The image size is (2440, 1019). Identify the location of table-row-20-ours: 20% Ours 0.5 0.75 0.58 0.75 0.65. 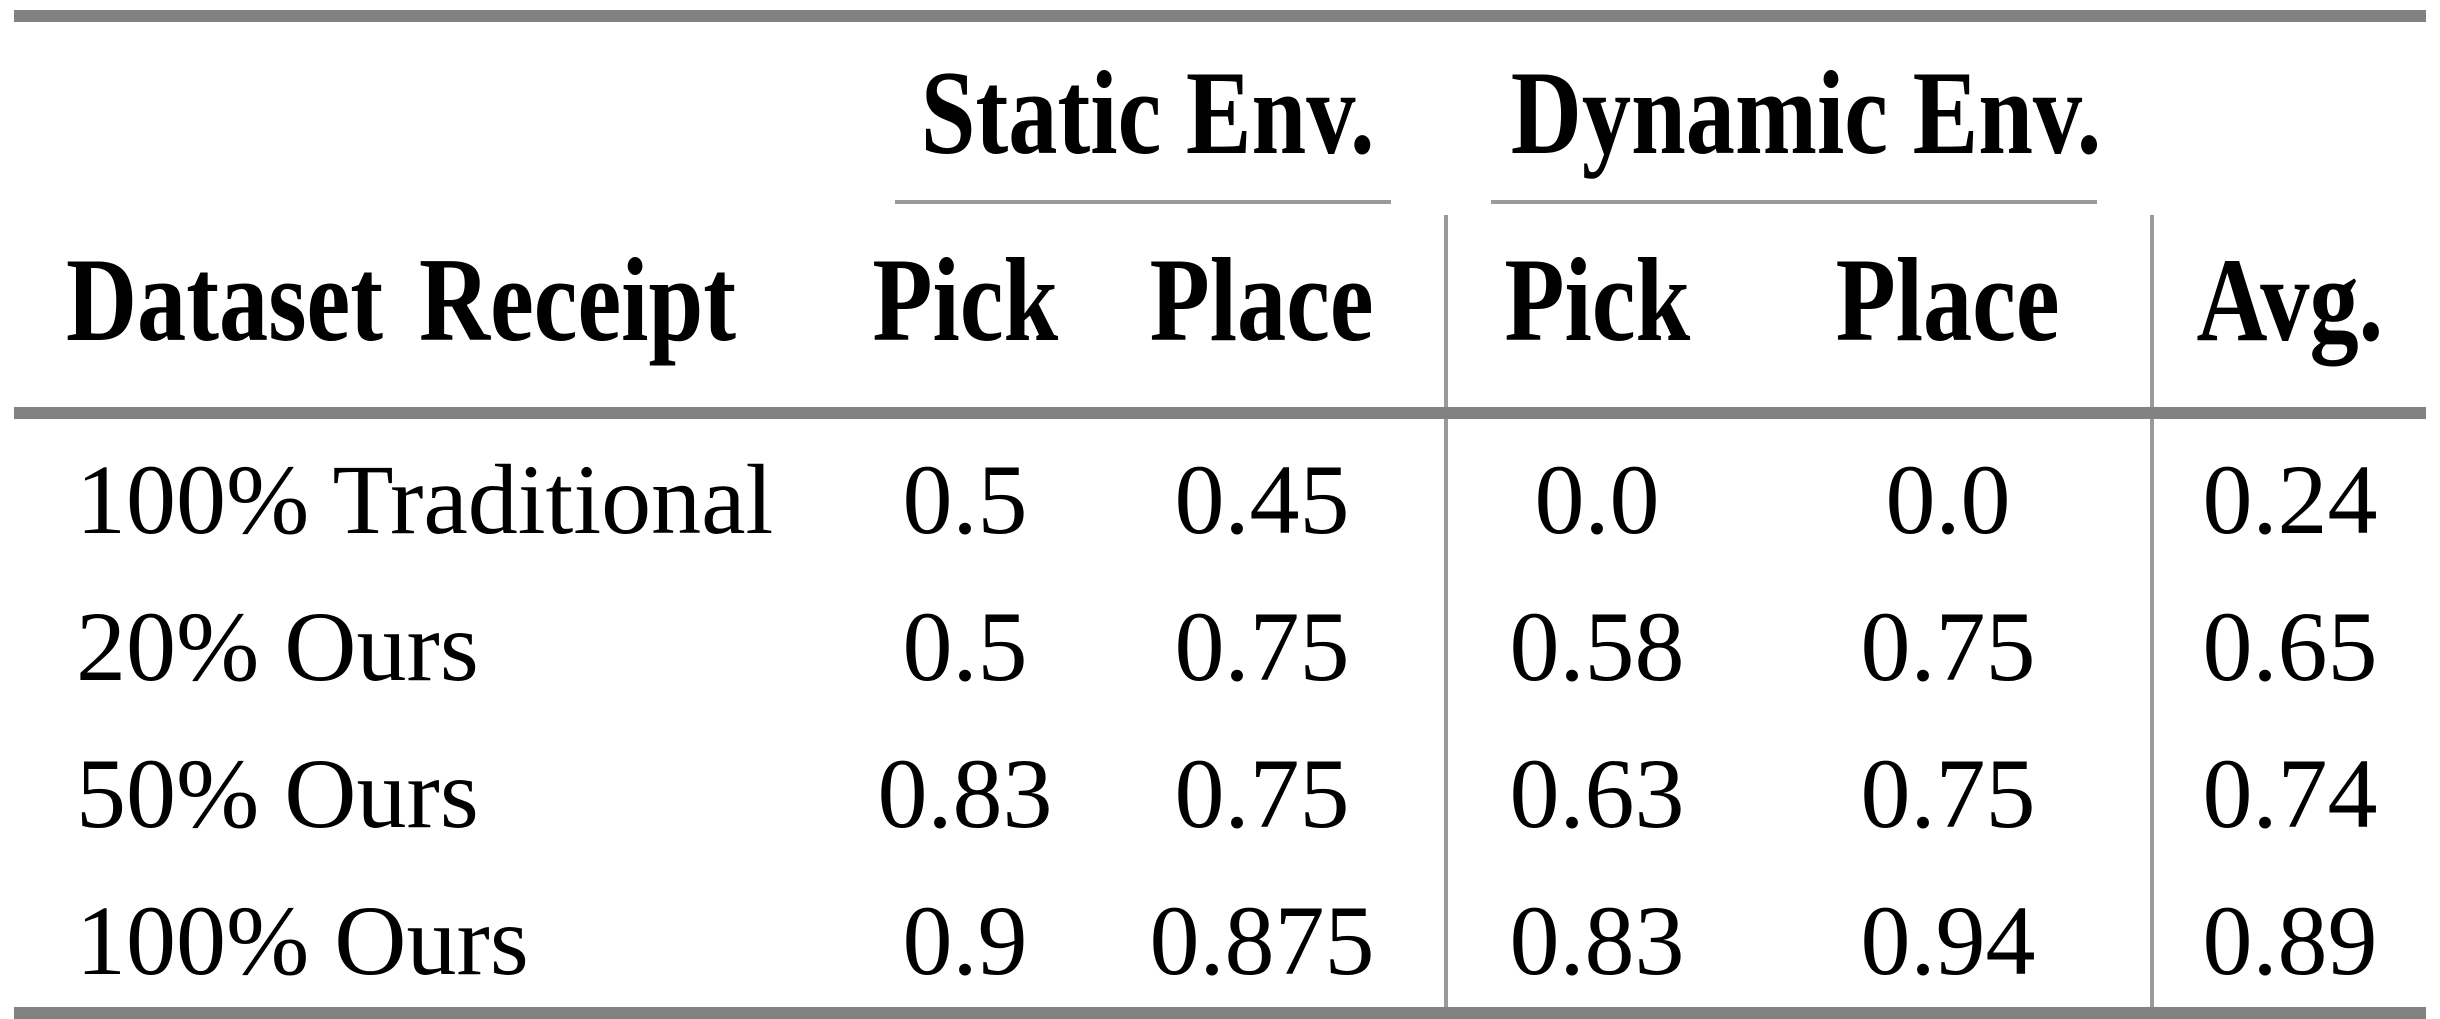
(1220, 639).